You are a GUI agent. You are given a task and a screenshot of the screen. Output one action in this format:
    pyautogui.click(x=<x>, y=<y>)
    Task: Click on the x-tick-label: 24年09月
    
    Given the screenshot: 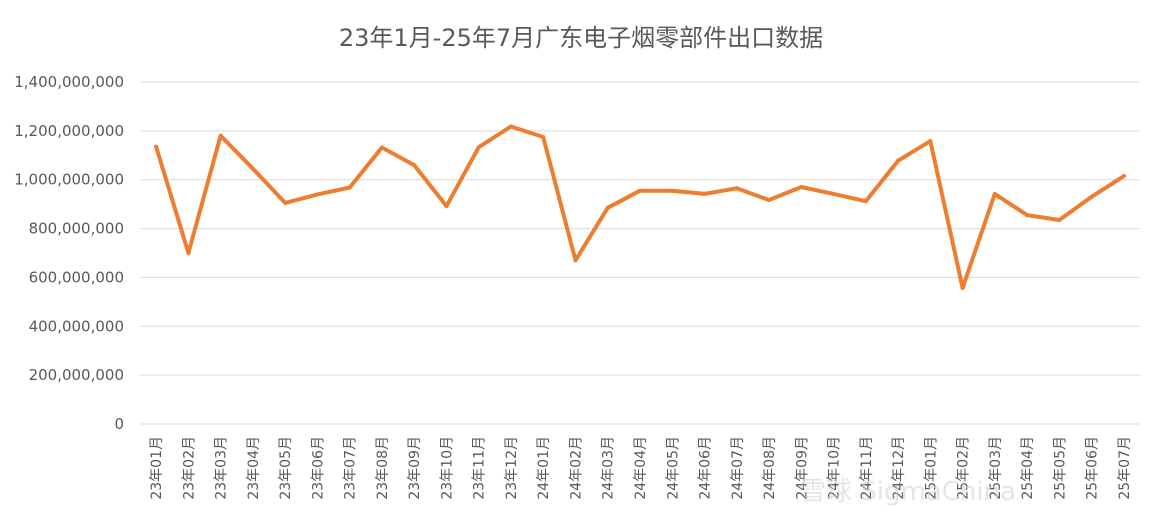 What is the action you would take?
    pyautogui.click(x=802, y=468)
    